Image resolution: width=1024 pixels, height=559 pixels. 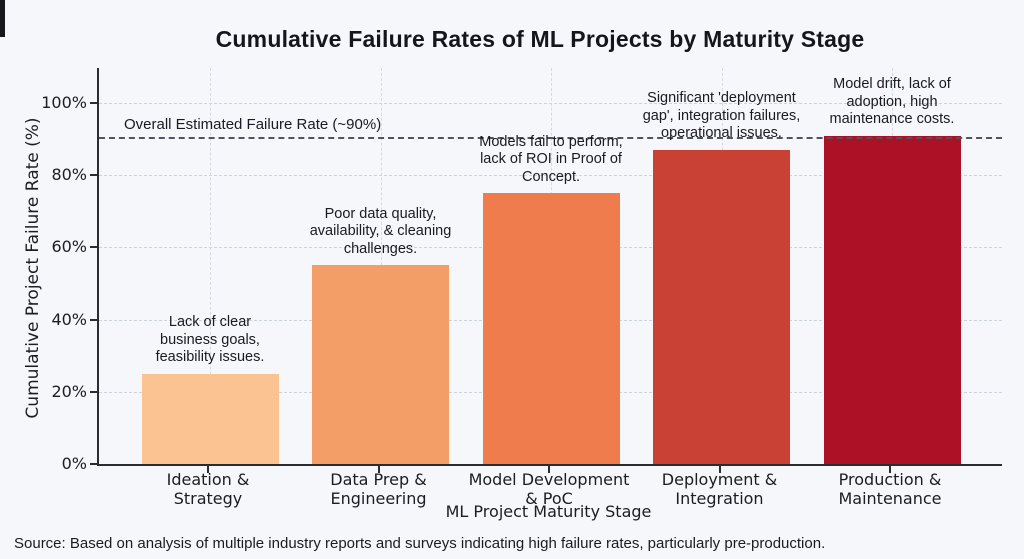 What do you see at coordinates (549, 489) in the screenshot?
I see `x-category-label: Model Development & PoC` at bounding box center [549, 489].